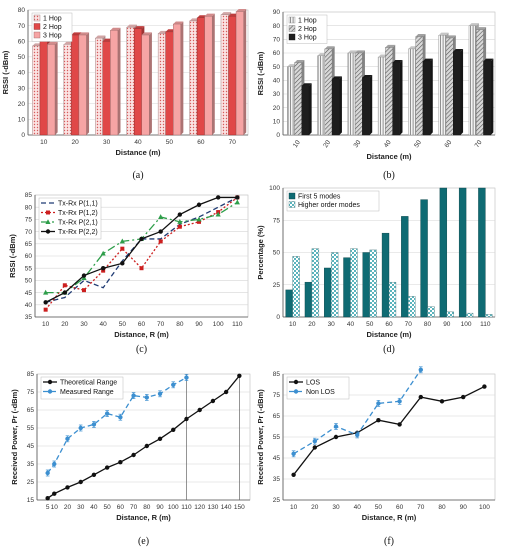 Image resolution: width=512 pixels, height=550 pixels. Describe the element at coordinates (180, 324) in the screenshot. I see `x-tick-label: 80` at that location.